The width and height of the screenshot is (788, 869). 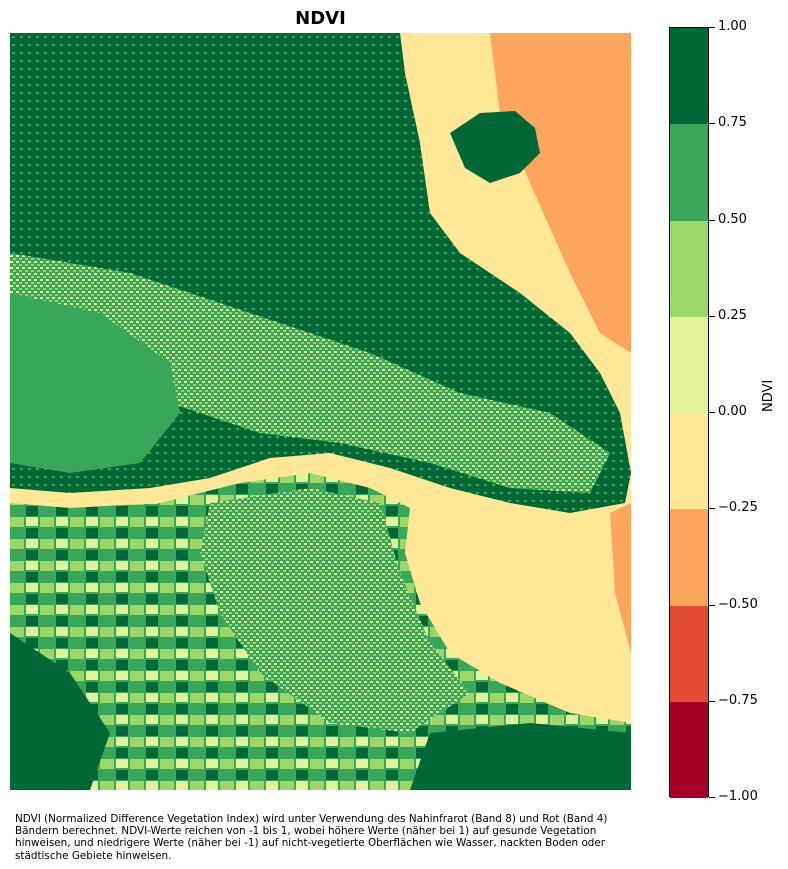 What do you see at coordinates (335, 610) in the screenshot?
I see `south-urban` at bounding box center [335, 610].